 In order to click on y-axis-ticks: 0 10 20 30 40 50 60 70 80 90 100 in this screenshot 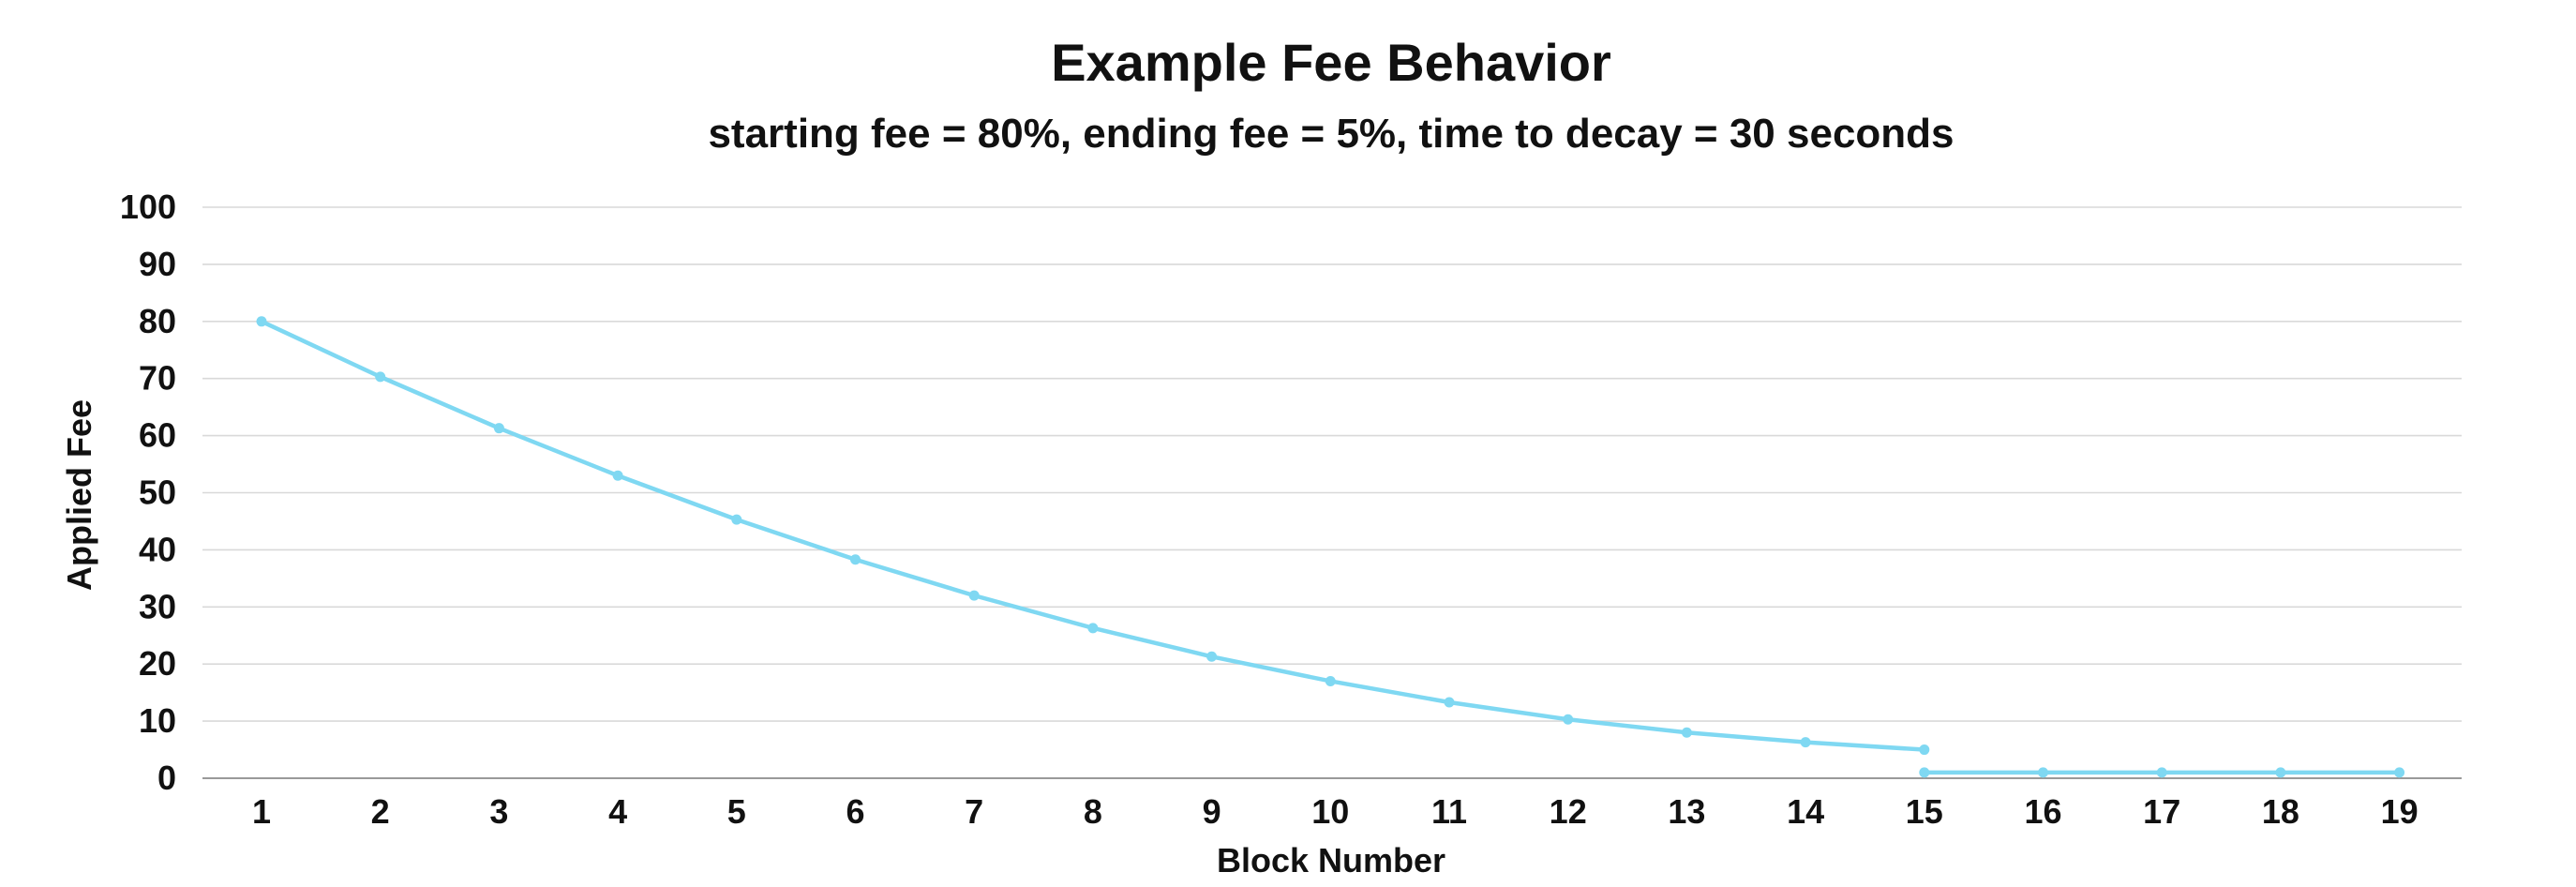, I will do `click(148, 492)`.